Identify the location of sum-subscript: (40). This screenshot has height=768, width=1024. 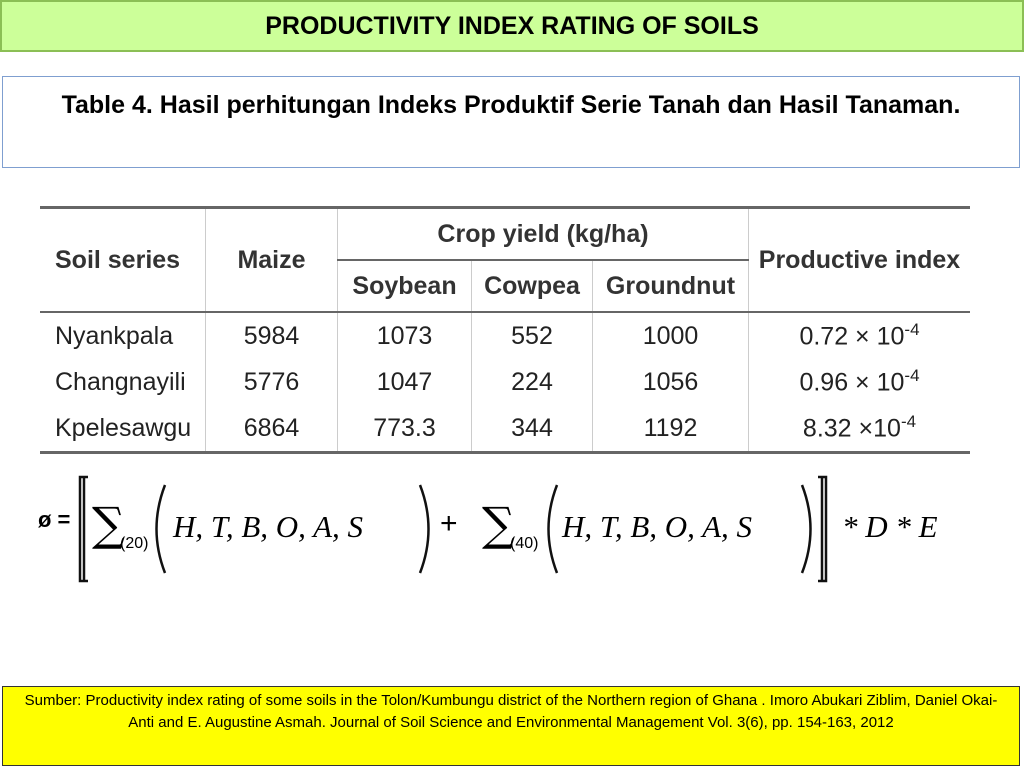
(524, 543).